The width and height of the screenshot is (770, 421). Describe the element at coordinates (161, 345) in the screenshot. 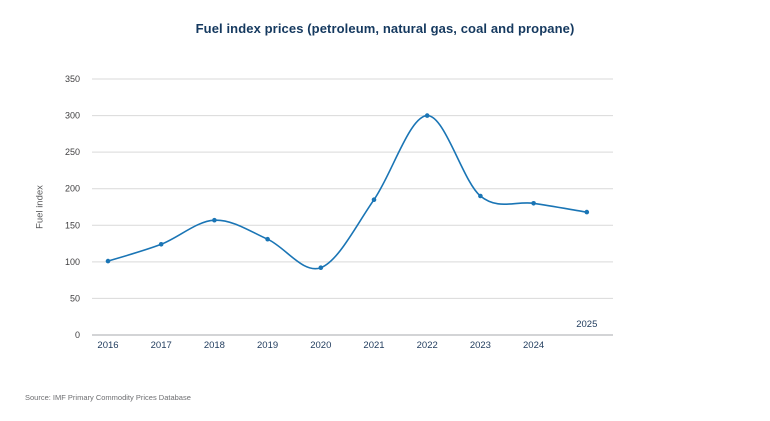

I see `x-tick-label-2017: 2017` at that location.